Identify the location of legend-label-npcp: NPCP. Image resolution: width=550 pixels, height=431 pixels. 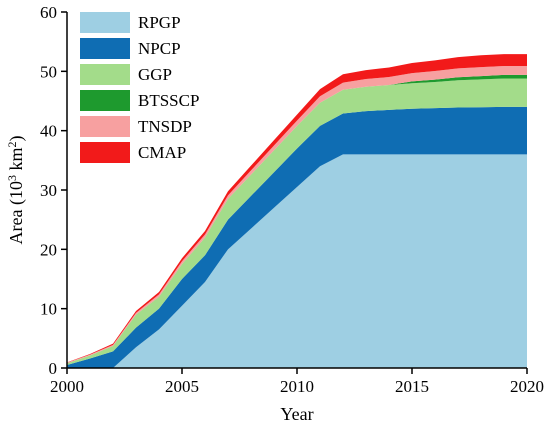
(159, 48).